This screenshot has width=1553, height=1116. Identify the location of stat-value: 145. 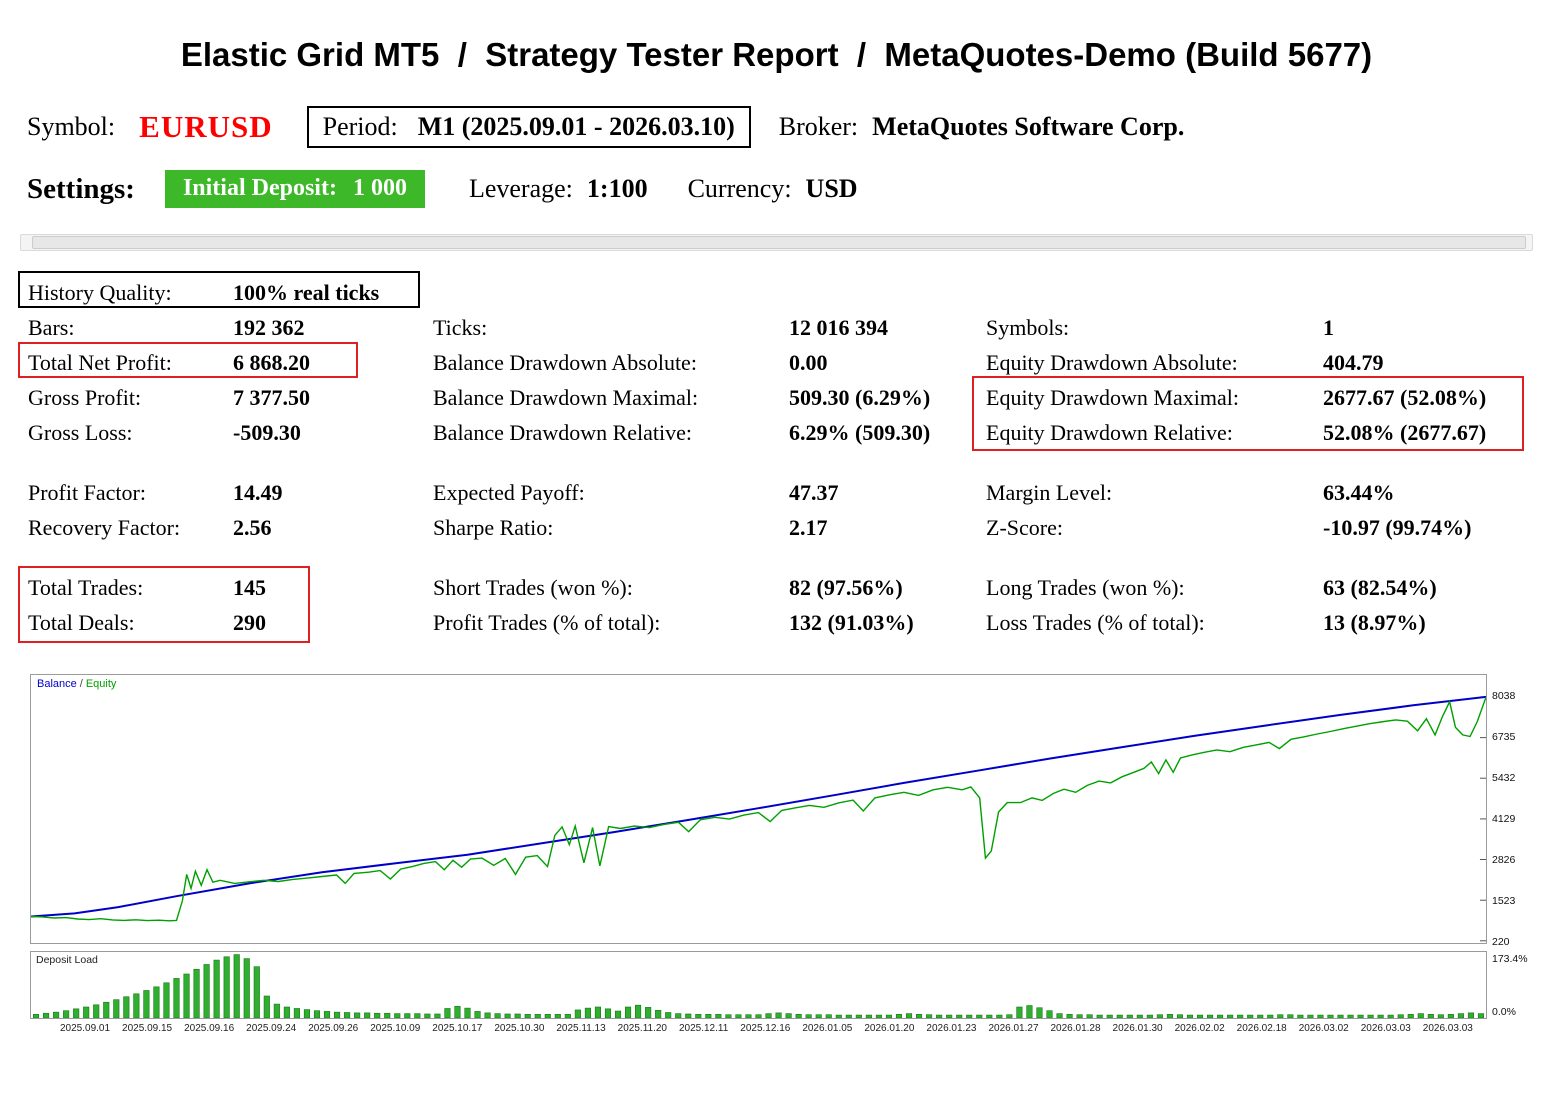
(249, 587).